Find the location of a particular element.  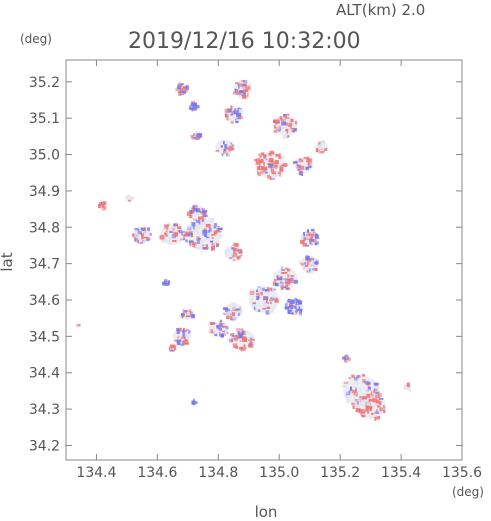

x-tick-label: 134.6 is located at coordinates (157, 473).